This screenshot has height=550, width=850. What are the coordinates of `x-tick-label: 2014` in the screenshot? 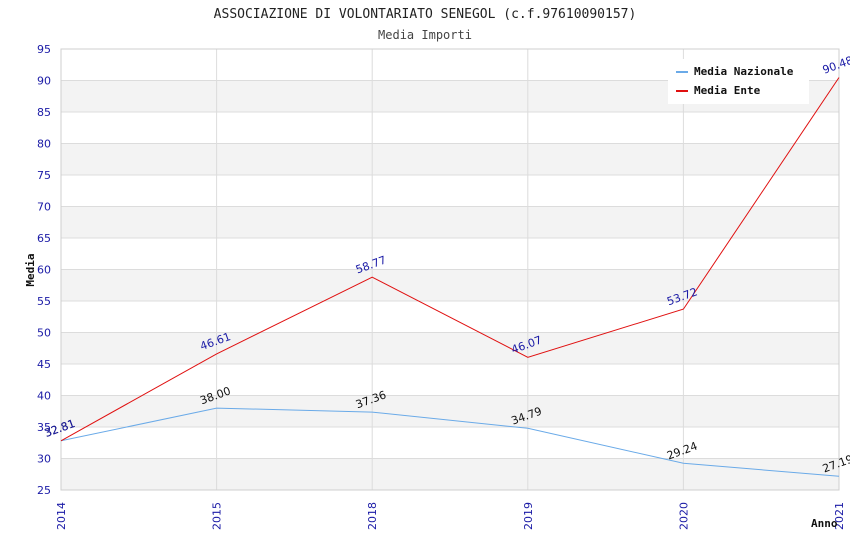 It's located at (61, 516).